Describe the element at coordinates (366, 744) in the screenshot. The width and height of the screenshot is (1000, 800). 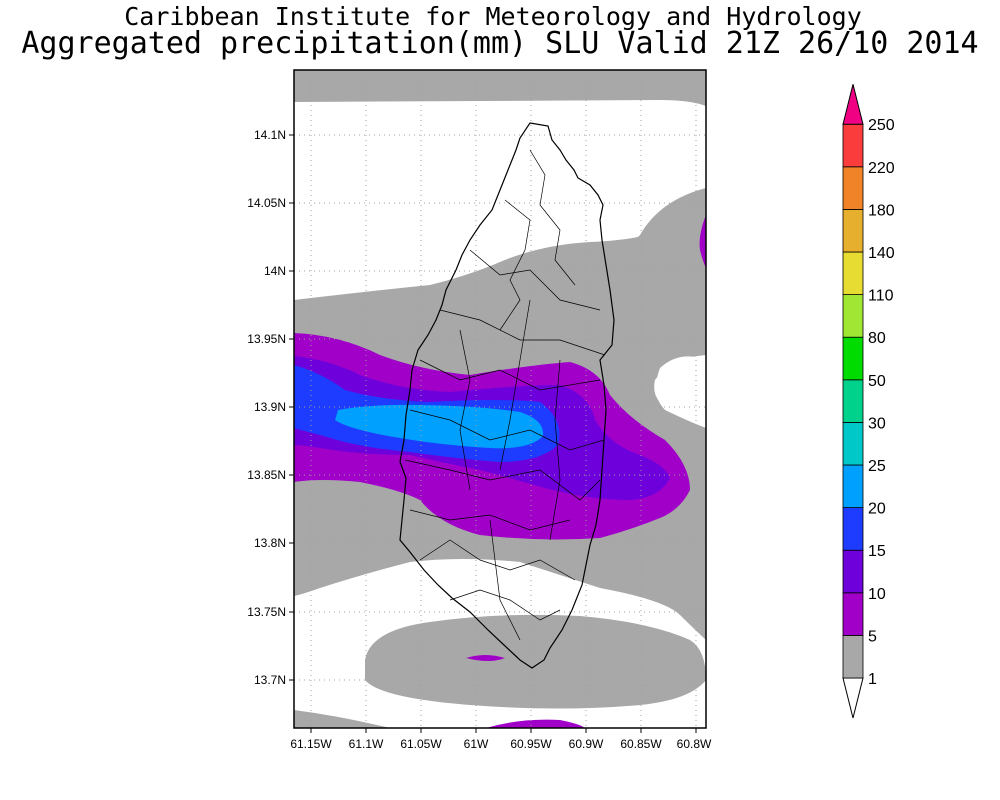
I see `lon-tick-label: 61.1W` at that location.